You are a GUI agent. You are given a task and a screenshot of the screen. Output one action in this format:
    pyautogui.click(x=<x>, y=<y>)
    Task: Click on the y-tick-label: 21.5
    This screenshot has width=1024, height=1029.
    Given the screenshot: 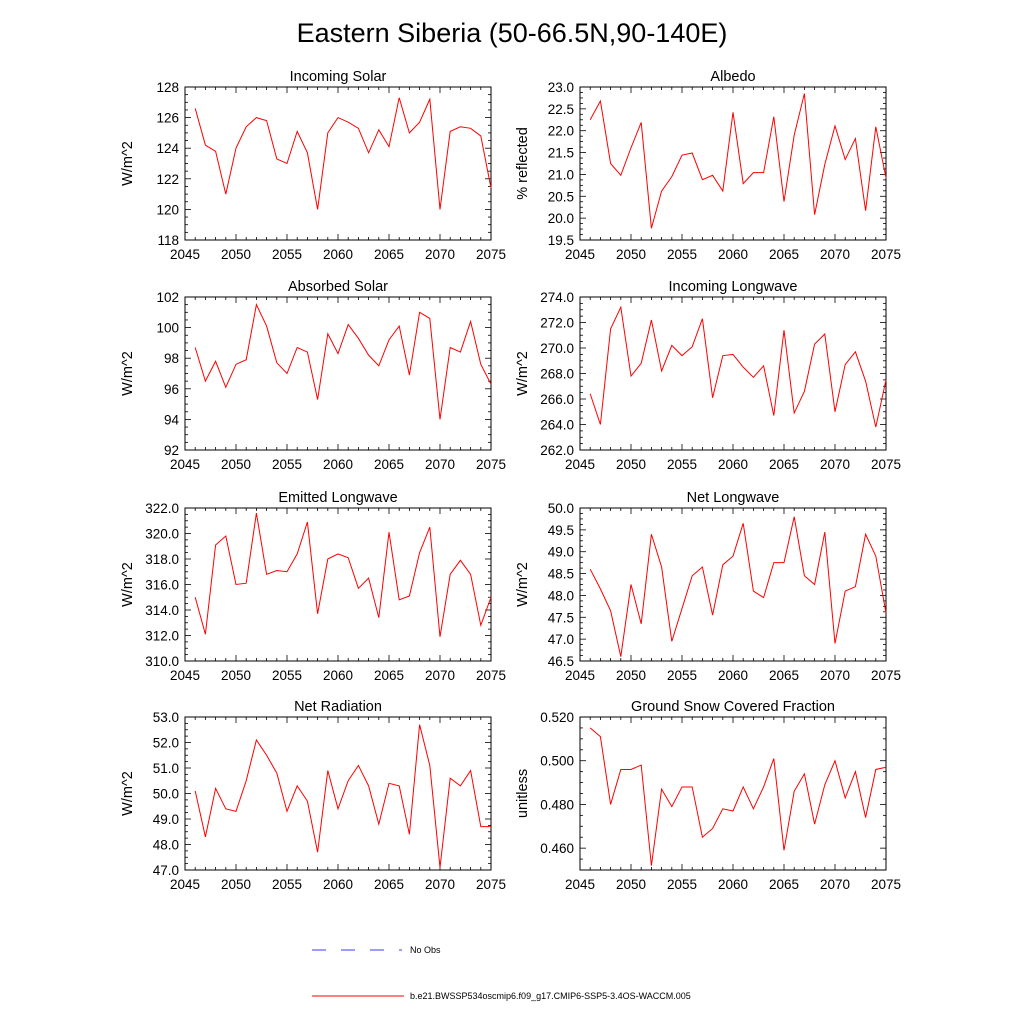 What is the action you would take?
    pyautogui.click(x=561, y=153)
    